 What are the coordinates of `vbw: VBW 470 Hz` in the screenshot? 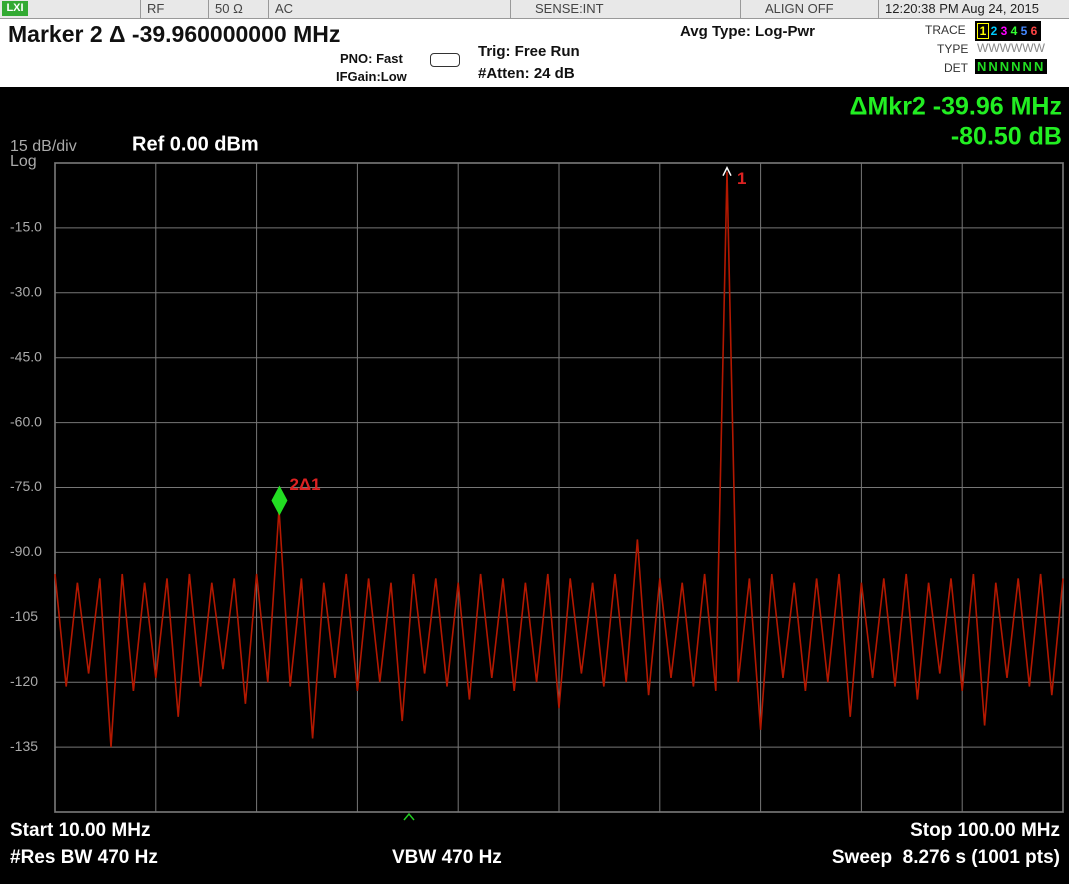 It's located at (447, 857).